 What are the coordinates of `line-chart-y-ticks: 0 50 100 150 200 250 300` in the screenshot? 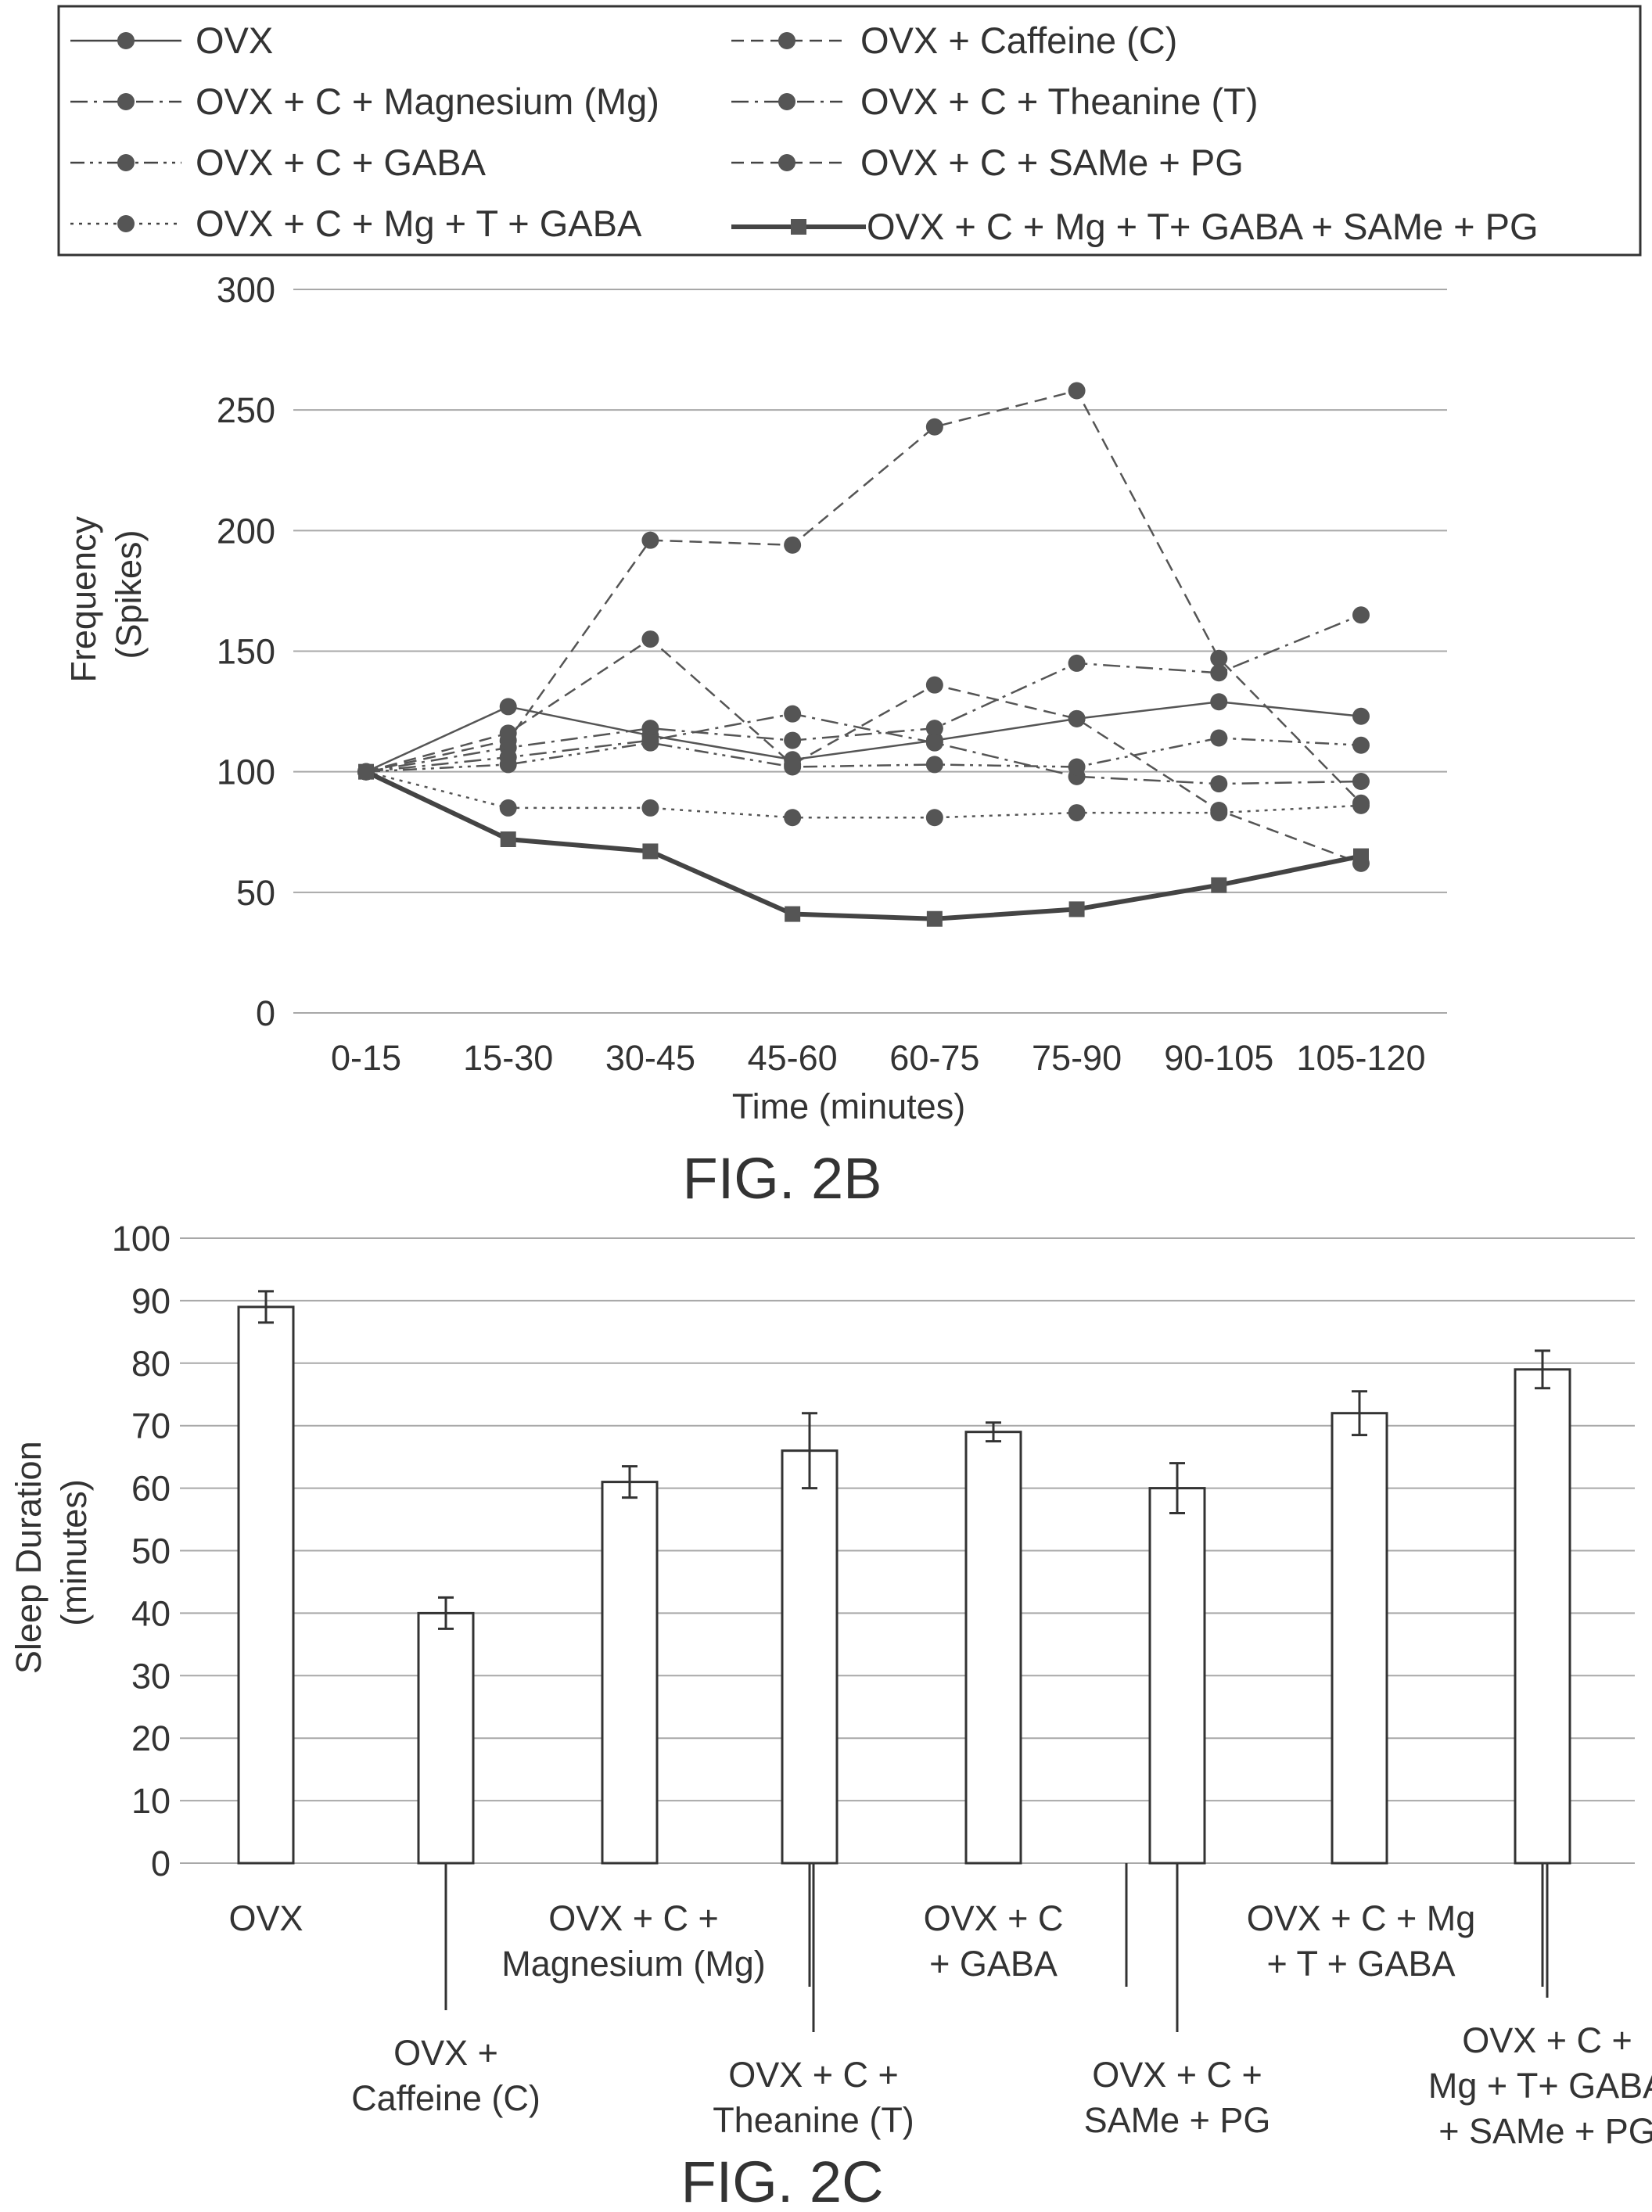 It's located at (246, 651).